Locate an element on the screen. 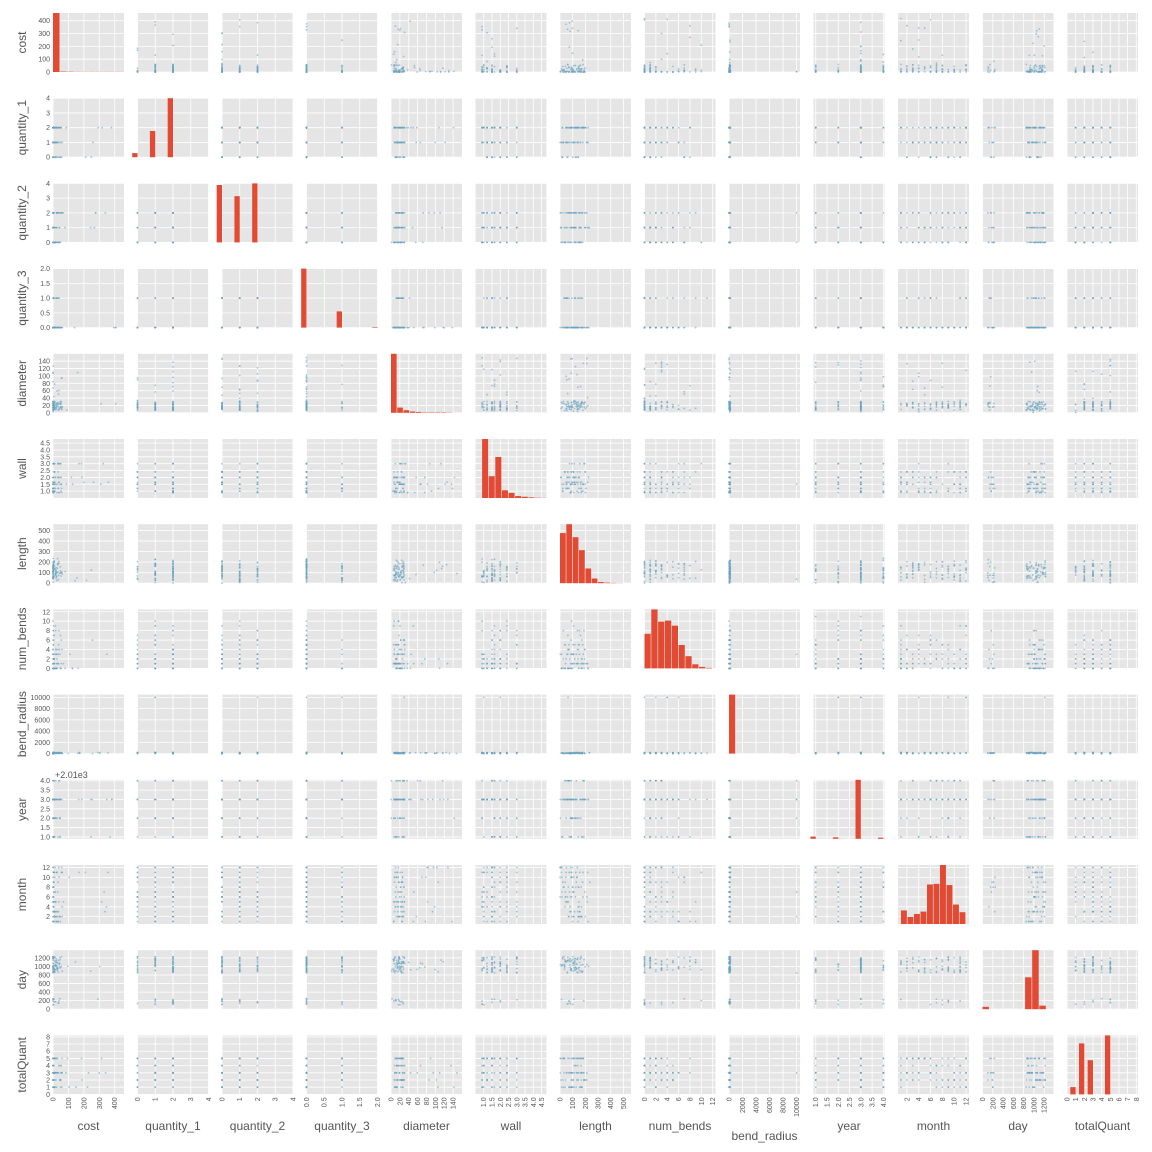 The image size is (1152, 1152). panel-quantity_1-vs-cost is located at coordinates (88, 128).